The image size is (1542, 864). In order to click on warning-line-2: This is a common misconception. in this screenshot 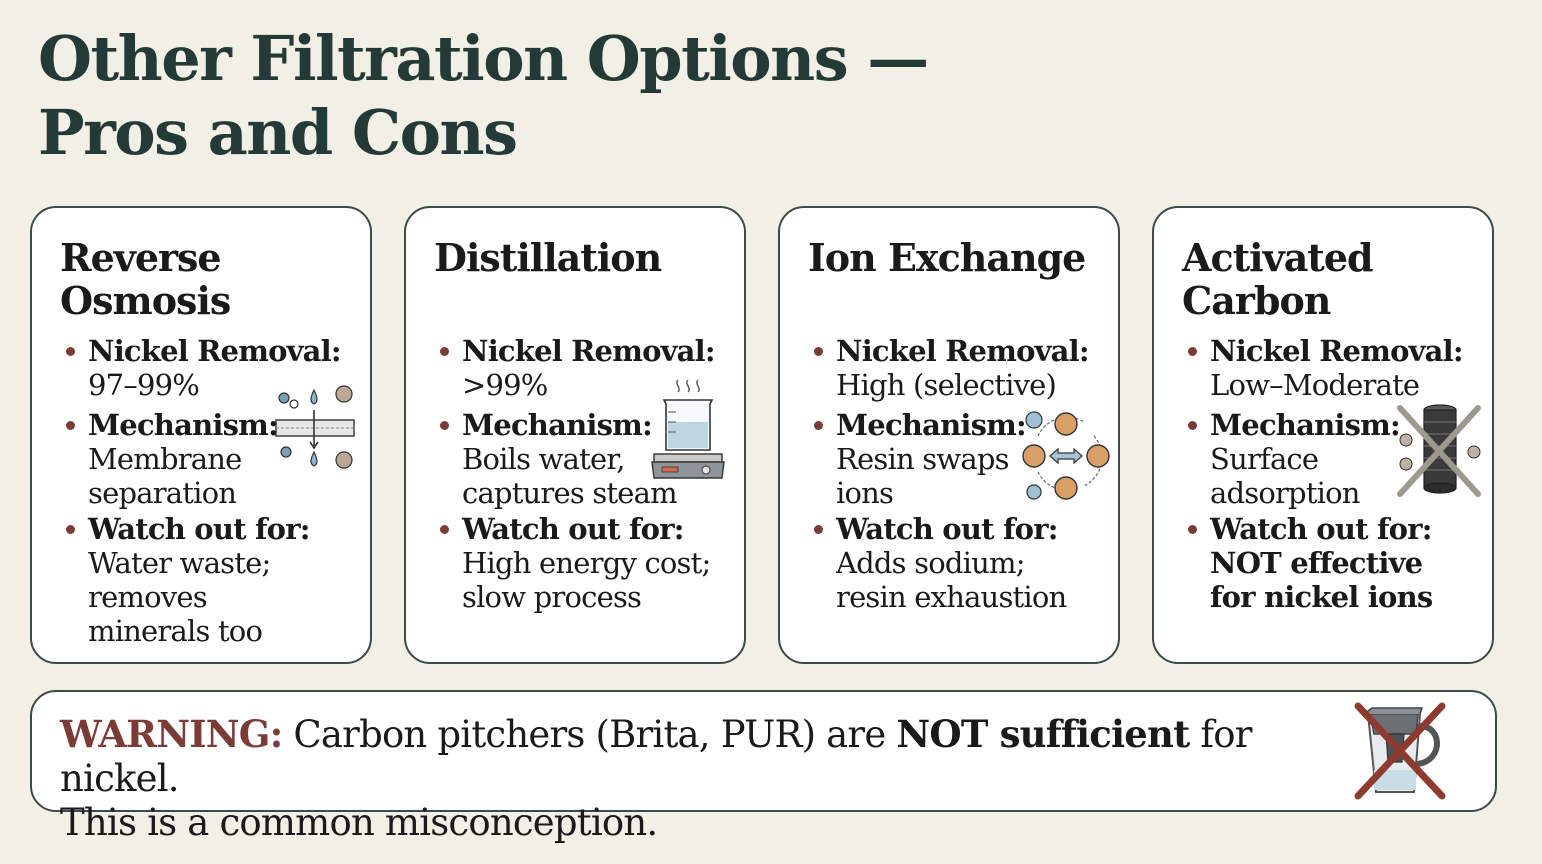, I will do `click(359, 822)`.